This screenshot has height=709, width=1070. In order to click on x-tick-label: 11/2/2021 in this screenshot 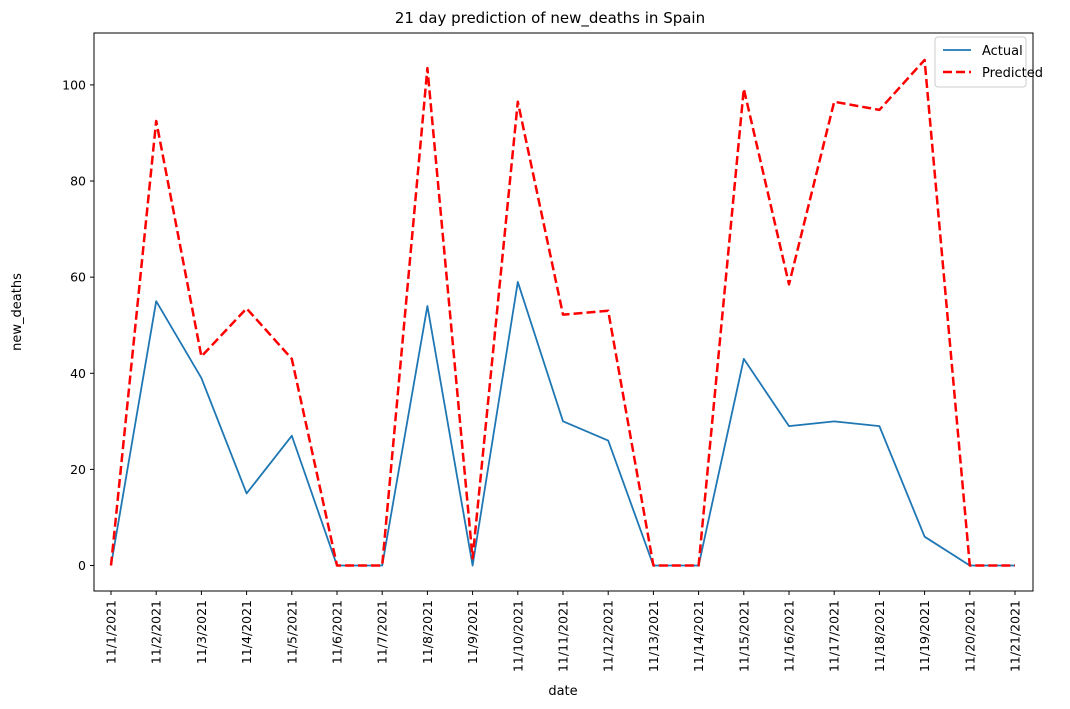, I will do `click(156, 632)`.